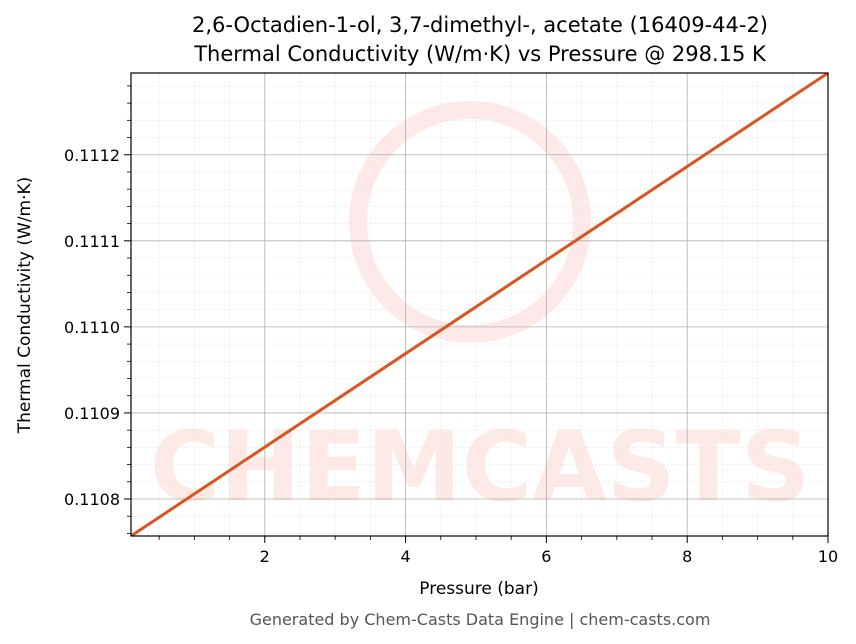  Describe the element at coordinates (480, 467) in the screenshot. I see `watermark-text: CHEMCASTS` at that location.